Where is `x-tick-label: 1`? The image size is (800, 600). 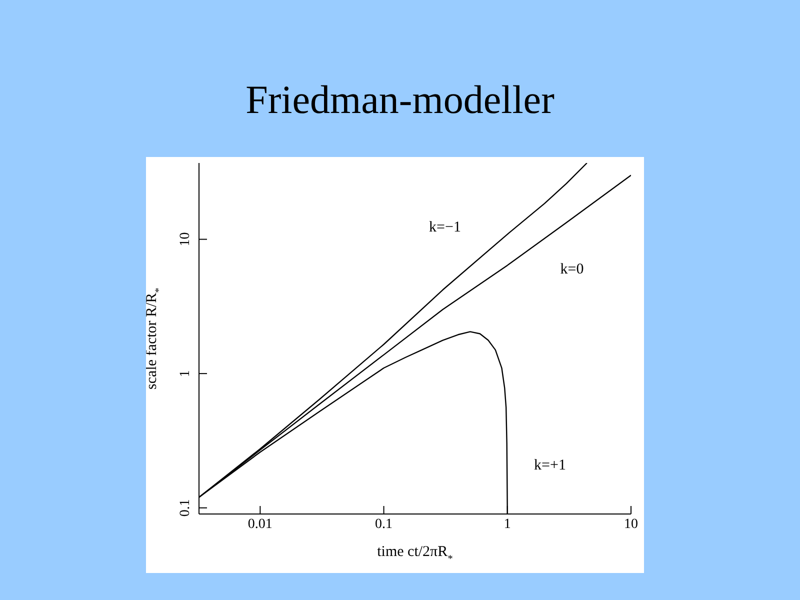 x-tick-label: 1 is located at coordinates (507, 524).